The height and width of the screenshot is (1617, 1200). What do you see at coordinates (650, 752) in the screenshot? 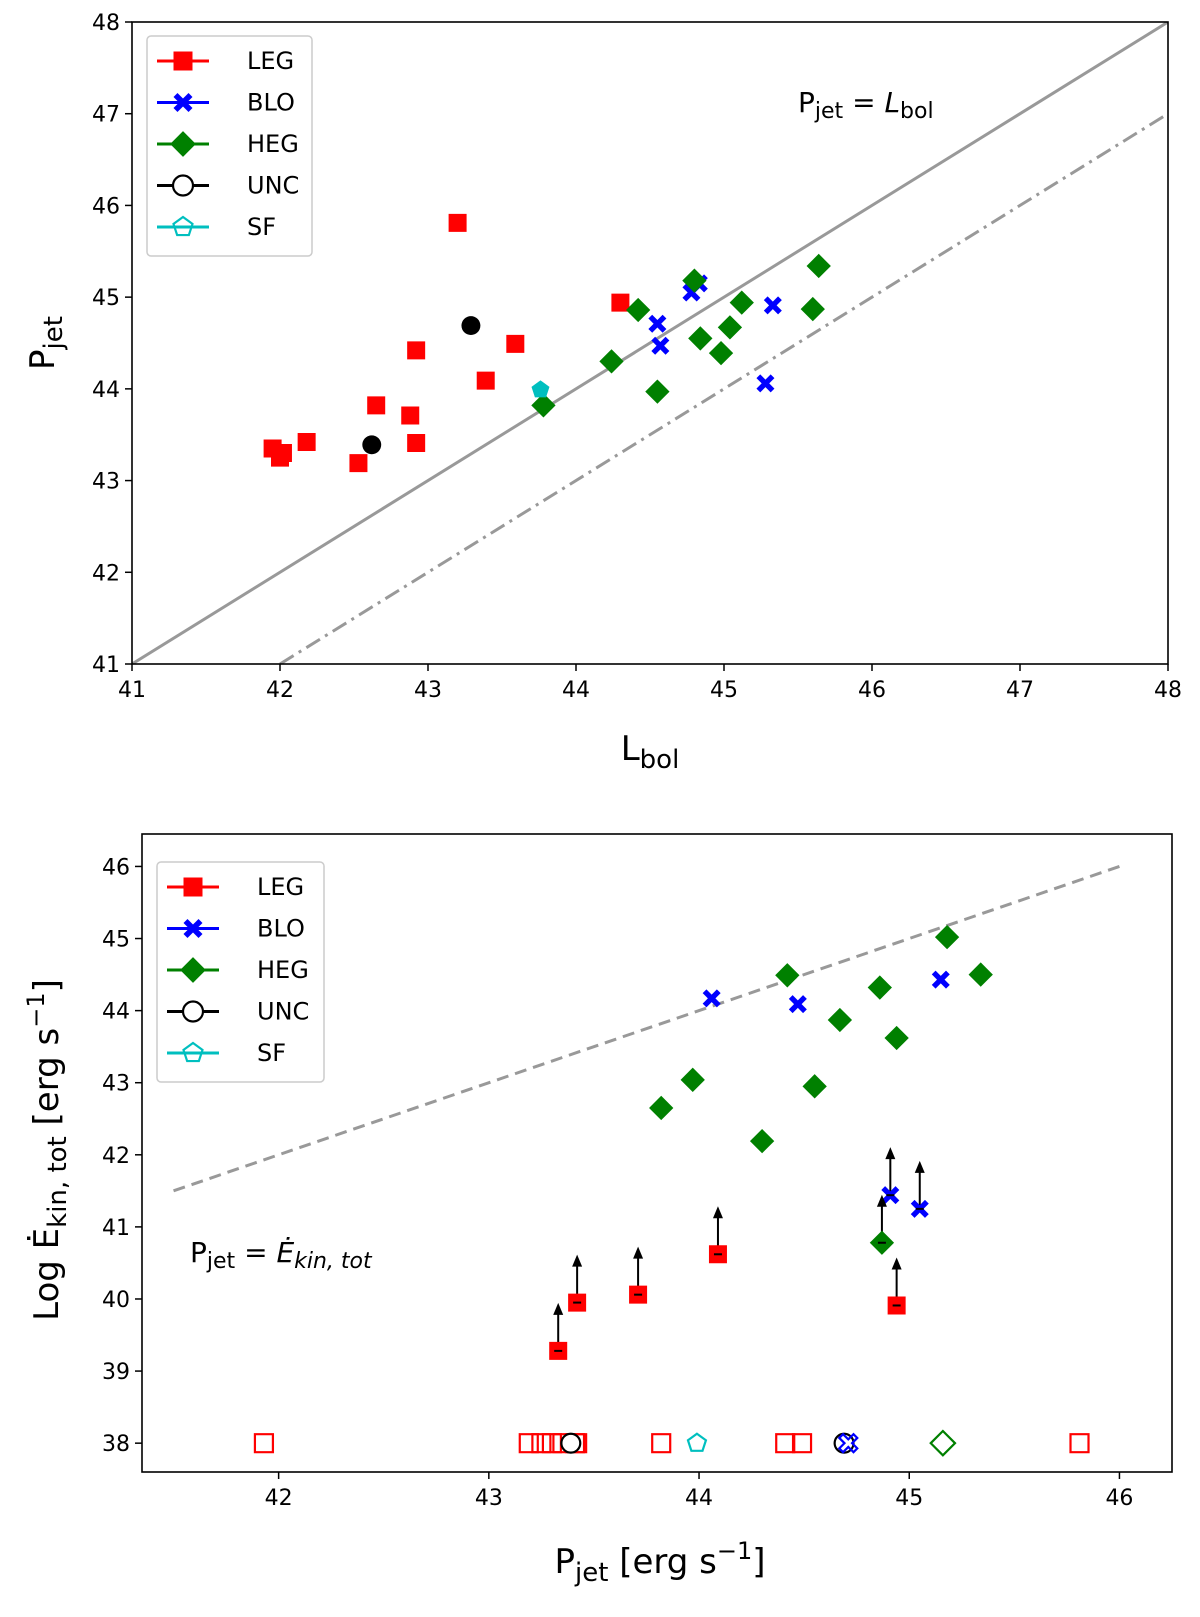
I see `top-chart-x-label: Lbol` at bounding box center [650, 752].